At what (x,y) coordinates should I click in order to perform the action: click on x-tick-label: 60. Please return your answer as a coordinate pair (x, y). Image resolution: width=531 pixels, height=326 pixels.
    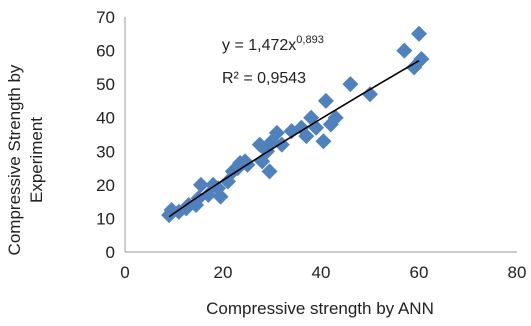
    Looking at the image, I should click on (419, 272).